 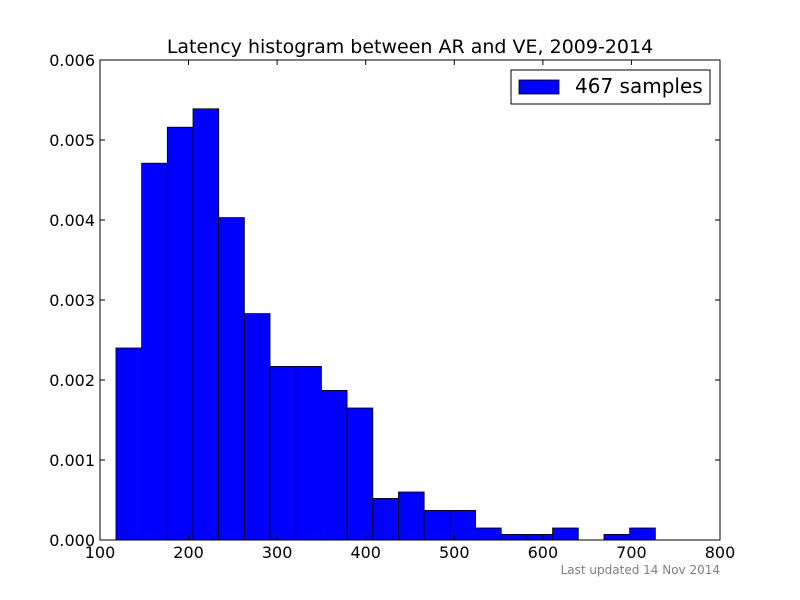 What do you see at coordinates (639, 86) in the screenshot?
I see `legend-label: 467 samples` at bounding box center [639, 86].